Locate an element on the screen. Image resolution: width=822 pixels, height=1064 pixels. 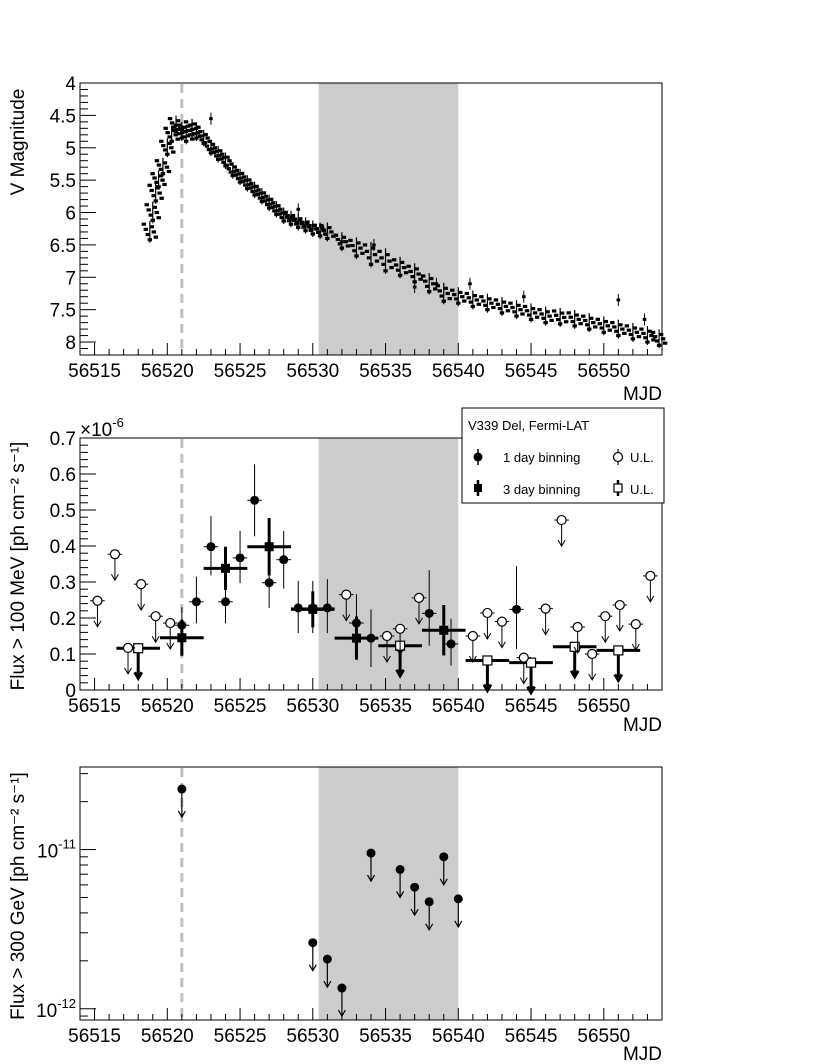
y-tick-label: 0.4 is located at coordinates (63, 547).